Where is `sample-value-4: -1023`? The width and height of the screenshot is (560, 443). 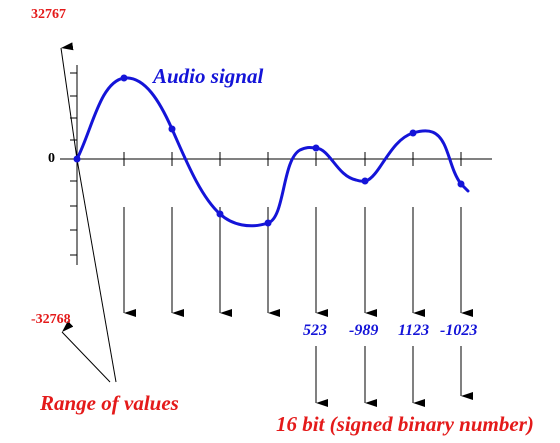
sample-value-4: -1023 is located at coordinates (459, 330).